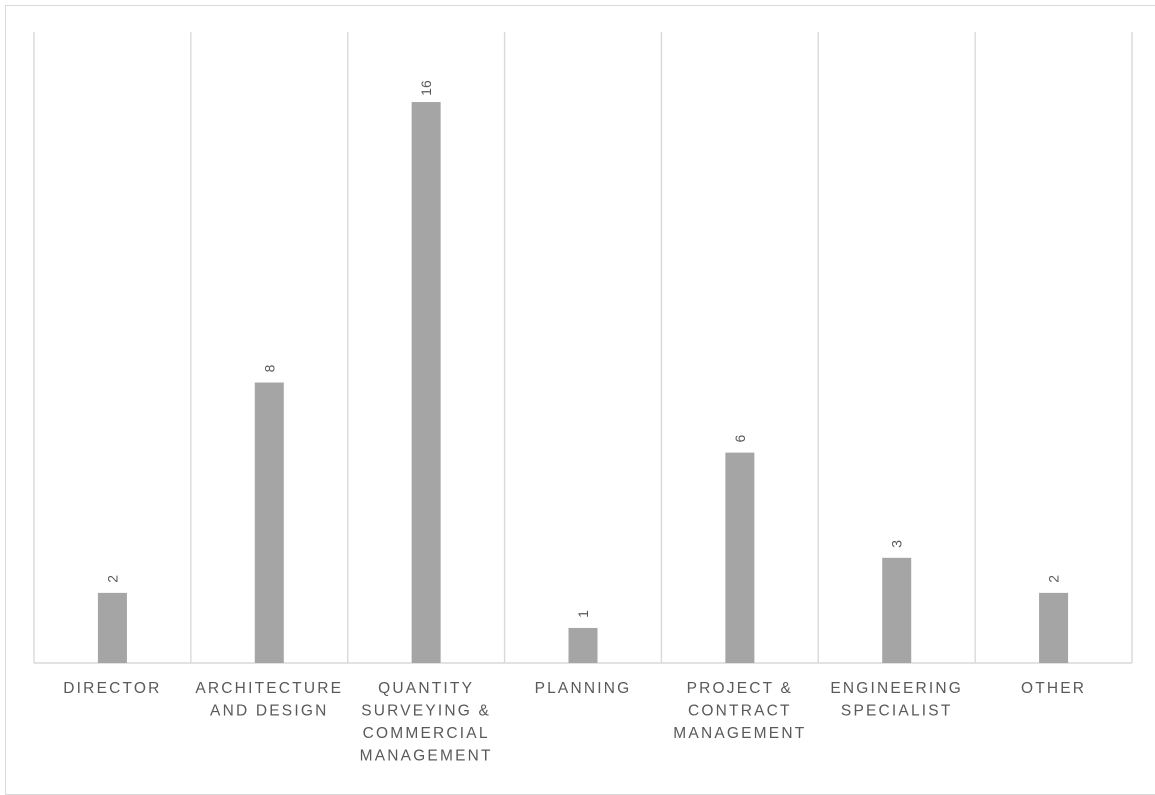 The image size is (1155, 795). Describe the element at coordinates (269, 368) in the screenshot. I see `data-label: 8` at that location.